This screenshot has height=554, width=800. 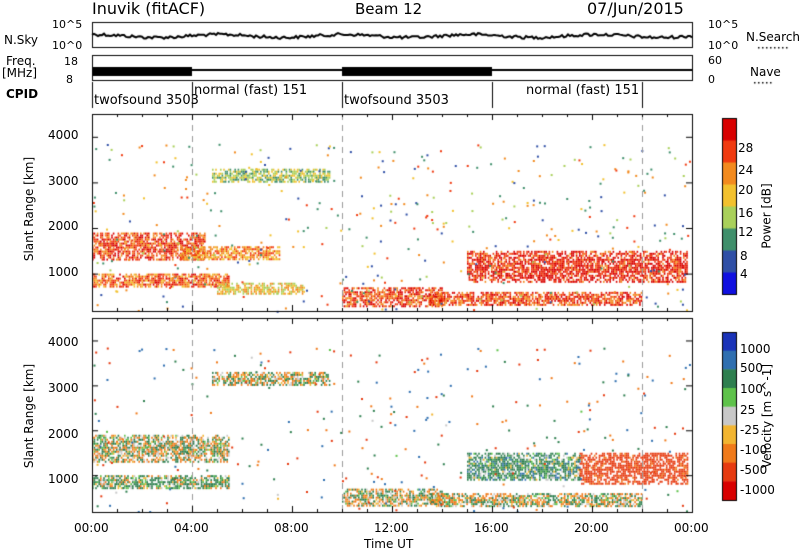 I want to click on velocity-ytick-3000: 3000, so click(x=63, y=388).